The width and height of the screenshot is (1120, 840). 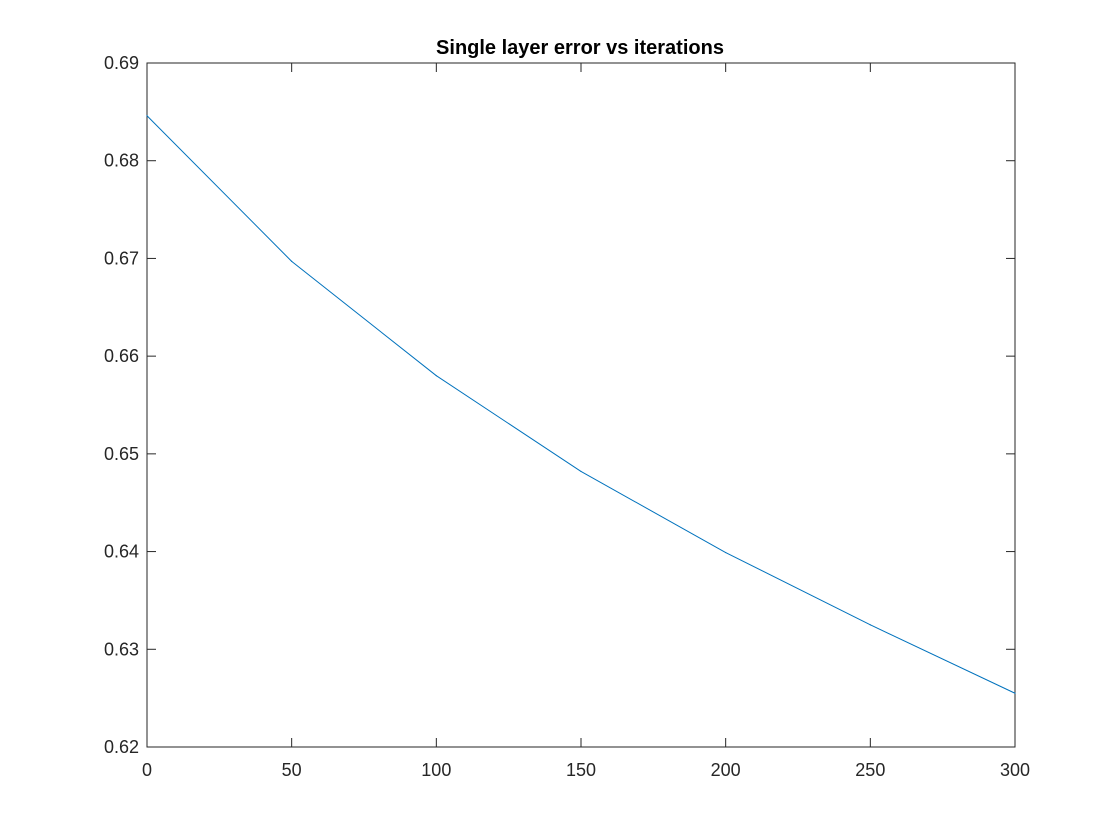 I want to click on y-tick-label: 0.67, so click(x=121, y=258).